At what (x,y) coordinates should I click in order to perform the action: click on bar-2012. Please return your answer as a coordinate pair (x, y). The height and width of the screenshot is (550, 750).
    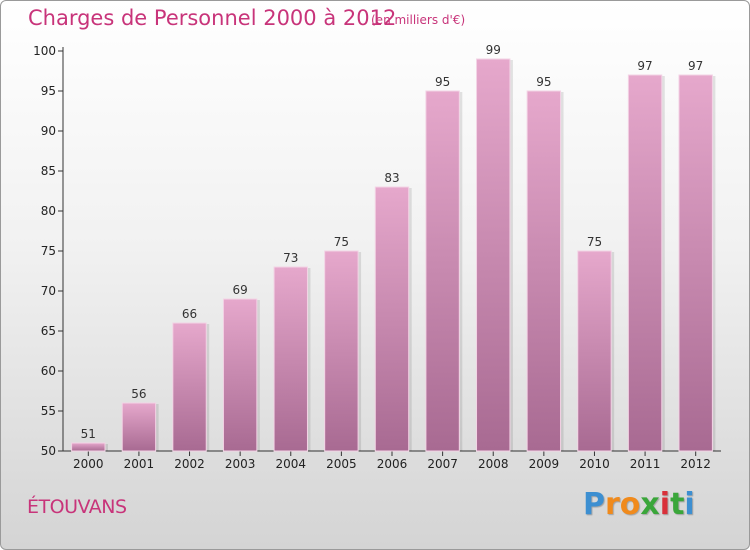
    Looking at the image, I should click on (695, 263).